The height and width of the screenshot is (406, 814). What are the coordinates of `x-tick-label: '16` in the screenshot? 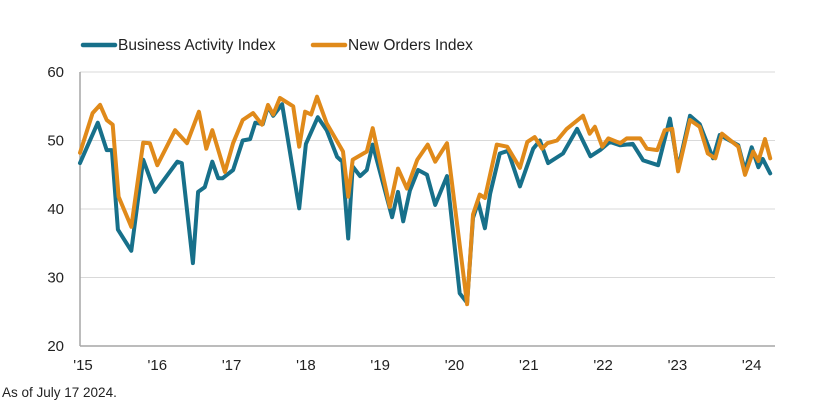 It's located at (158, 365).